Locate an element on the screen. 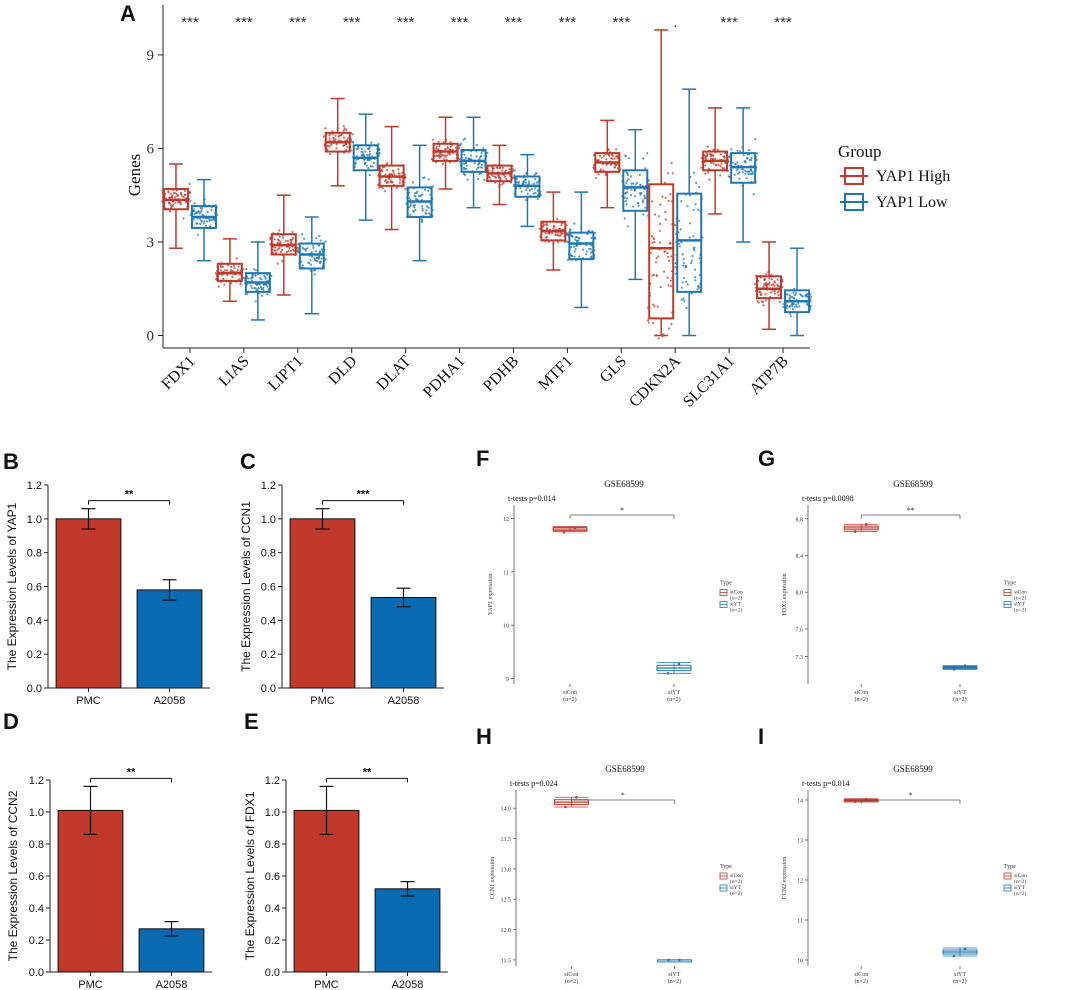 This screenshot has width=1065, height=990. x-tick-label: DLD is located at coordinates (342, 370).